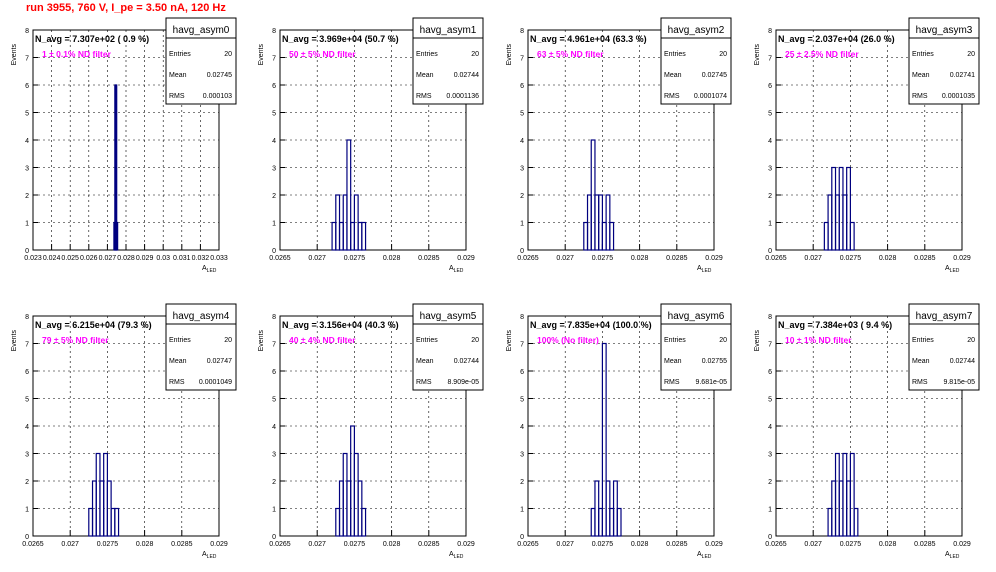 Image resolution: width=996 pixels, height=572 pixels. What do you see at coordinates (448, 316) in the screenshot?
I see `histogram-name: havg_asym5` at bounding box center [448, 316].